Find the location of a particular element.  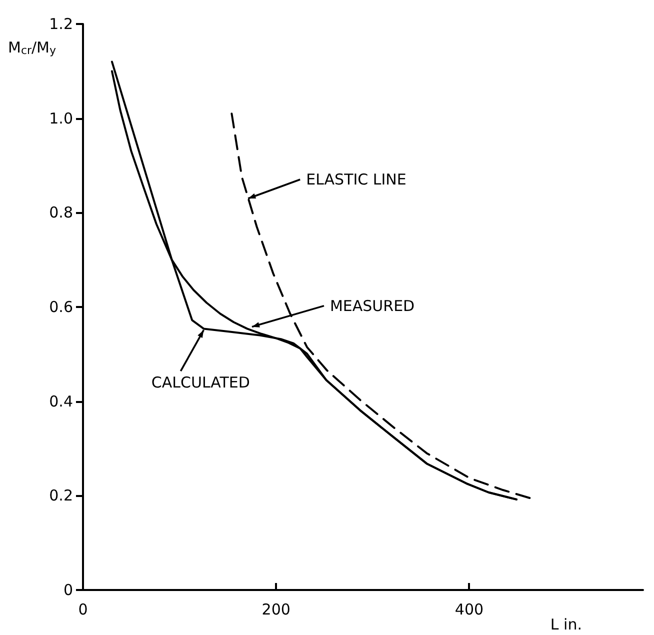

y-tick-label: 0.6 is located at coordinates (61, 307).